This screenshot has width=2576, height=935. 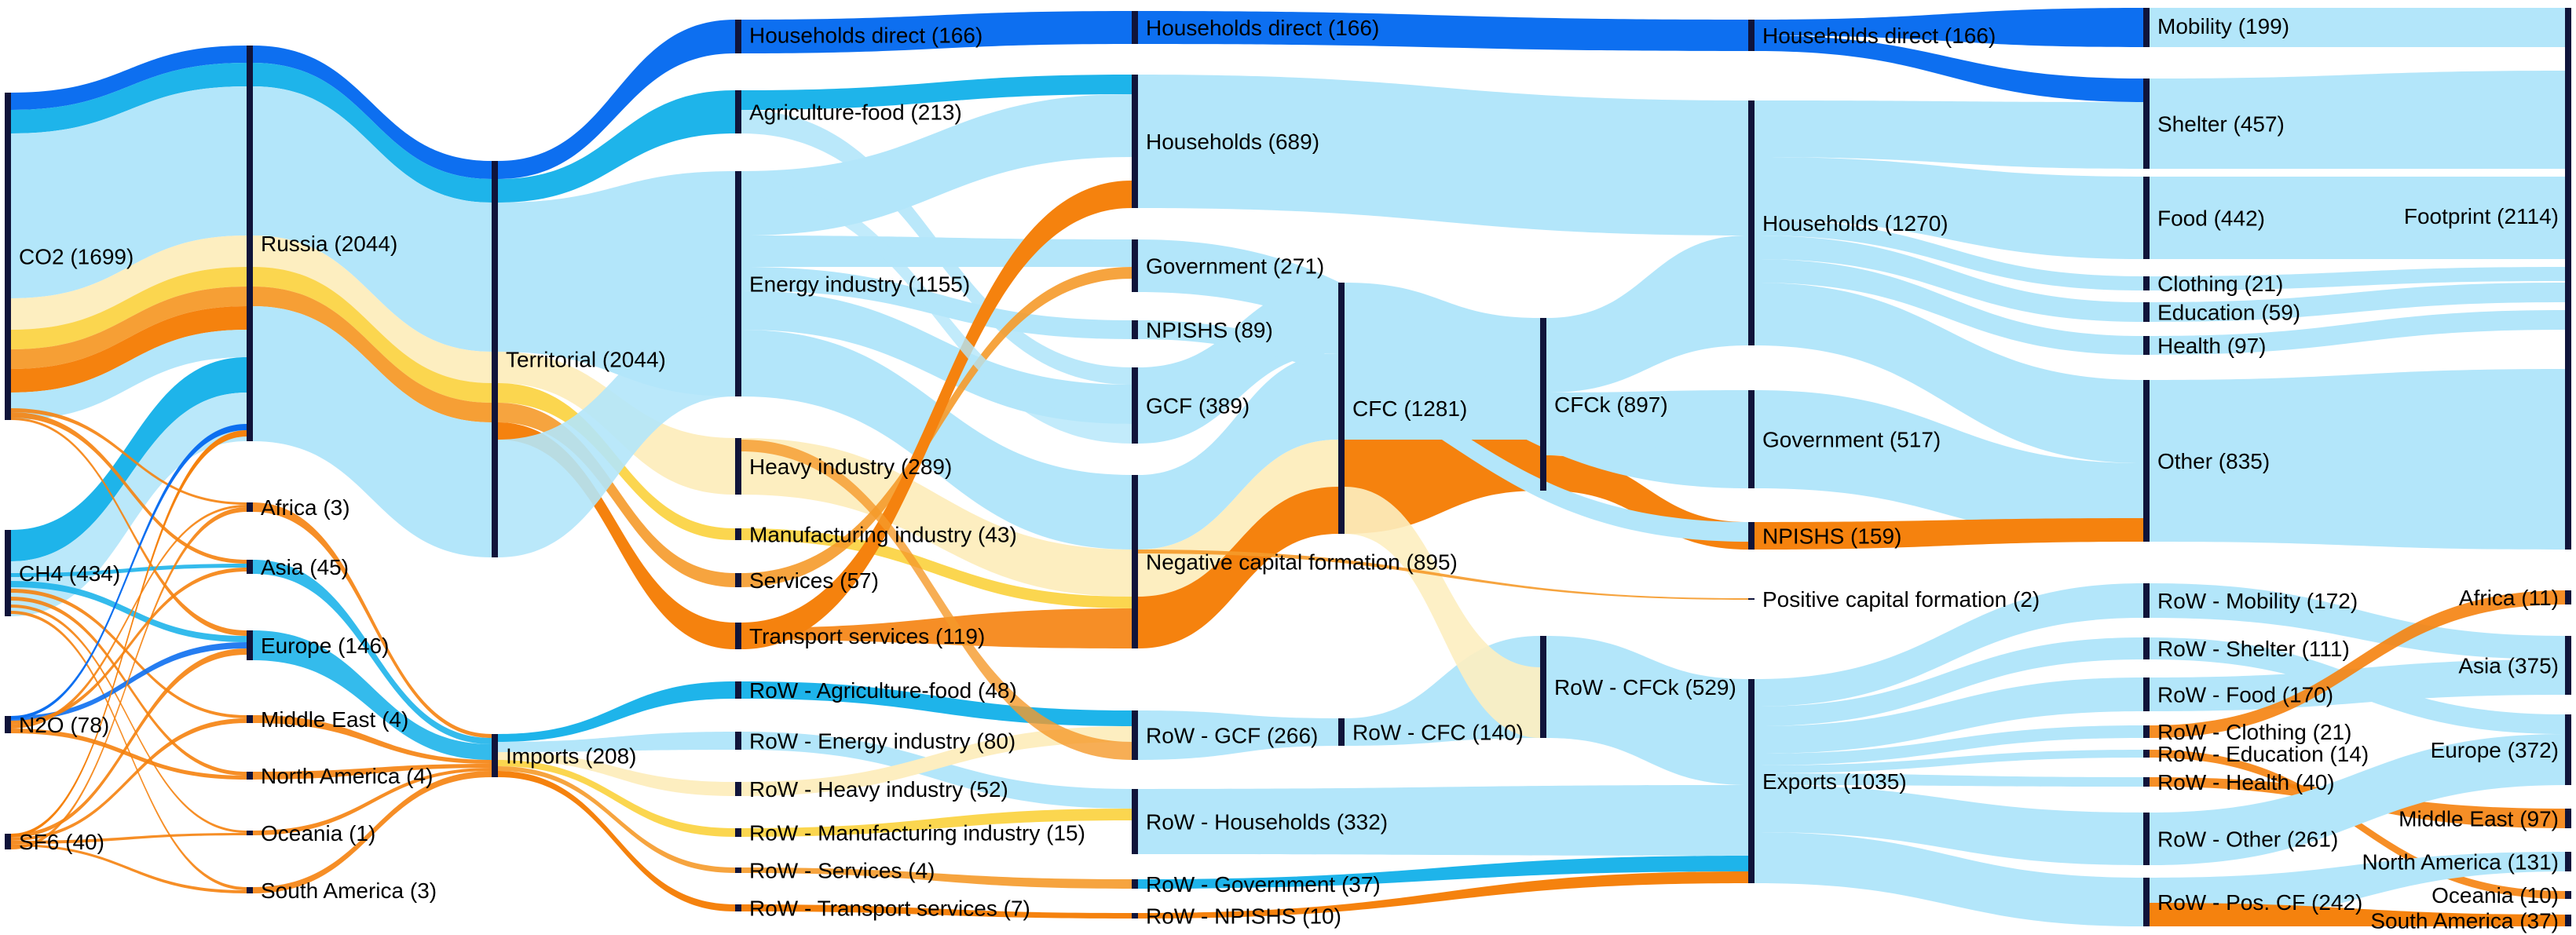 I want to click on node-label-hh_direct_3: Households direct (166), so click(x=1879, y=36).